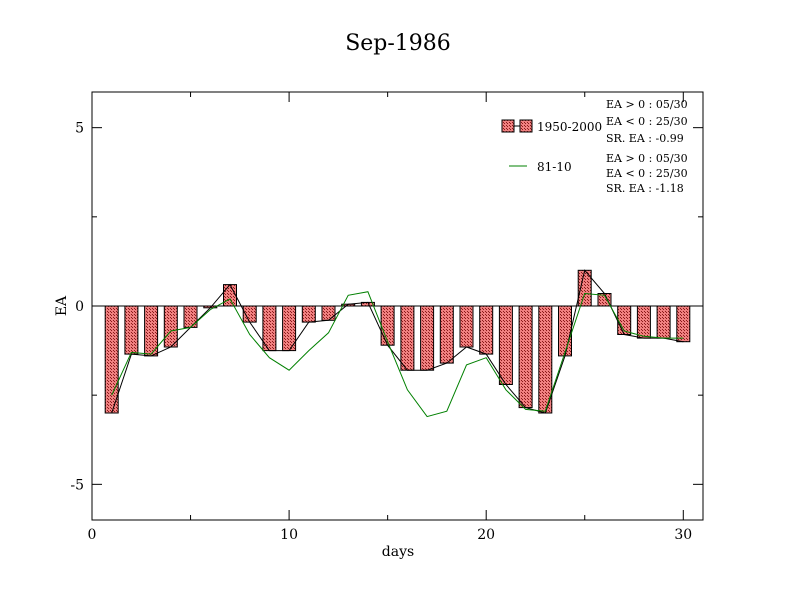 The width and height of the screenshot is (792, 612). What do you see at coordinates (398, 43) in the screenshot?
I see `chart-title: Sep-1986` at bounding box center [398, 43].